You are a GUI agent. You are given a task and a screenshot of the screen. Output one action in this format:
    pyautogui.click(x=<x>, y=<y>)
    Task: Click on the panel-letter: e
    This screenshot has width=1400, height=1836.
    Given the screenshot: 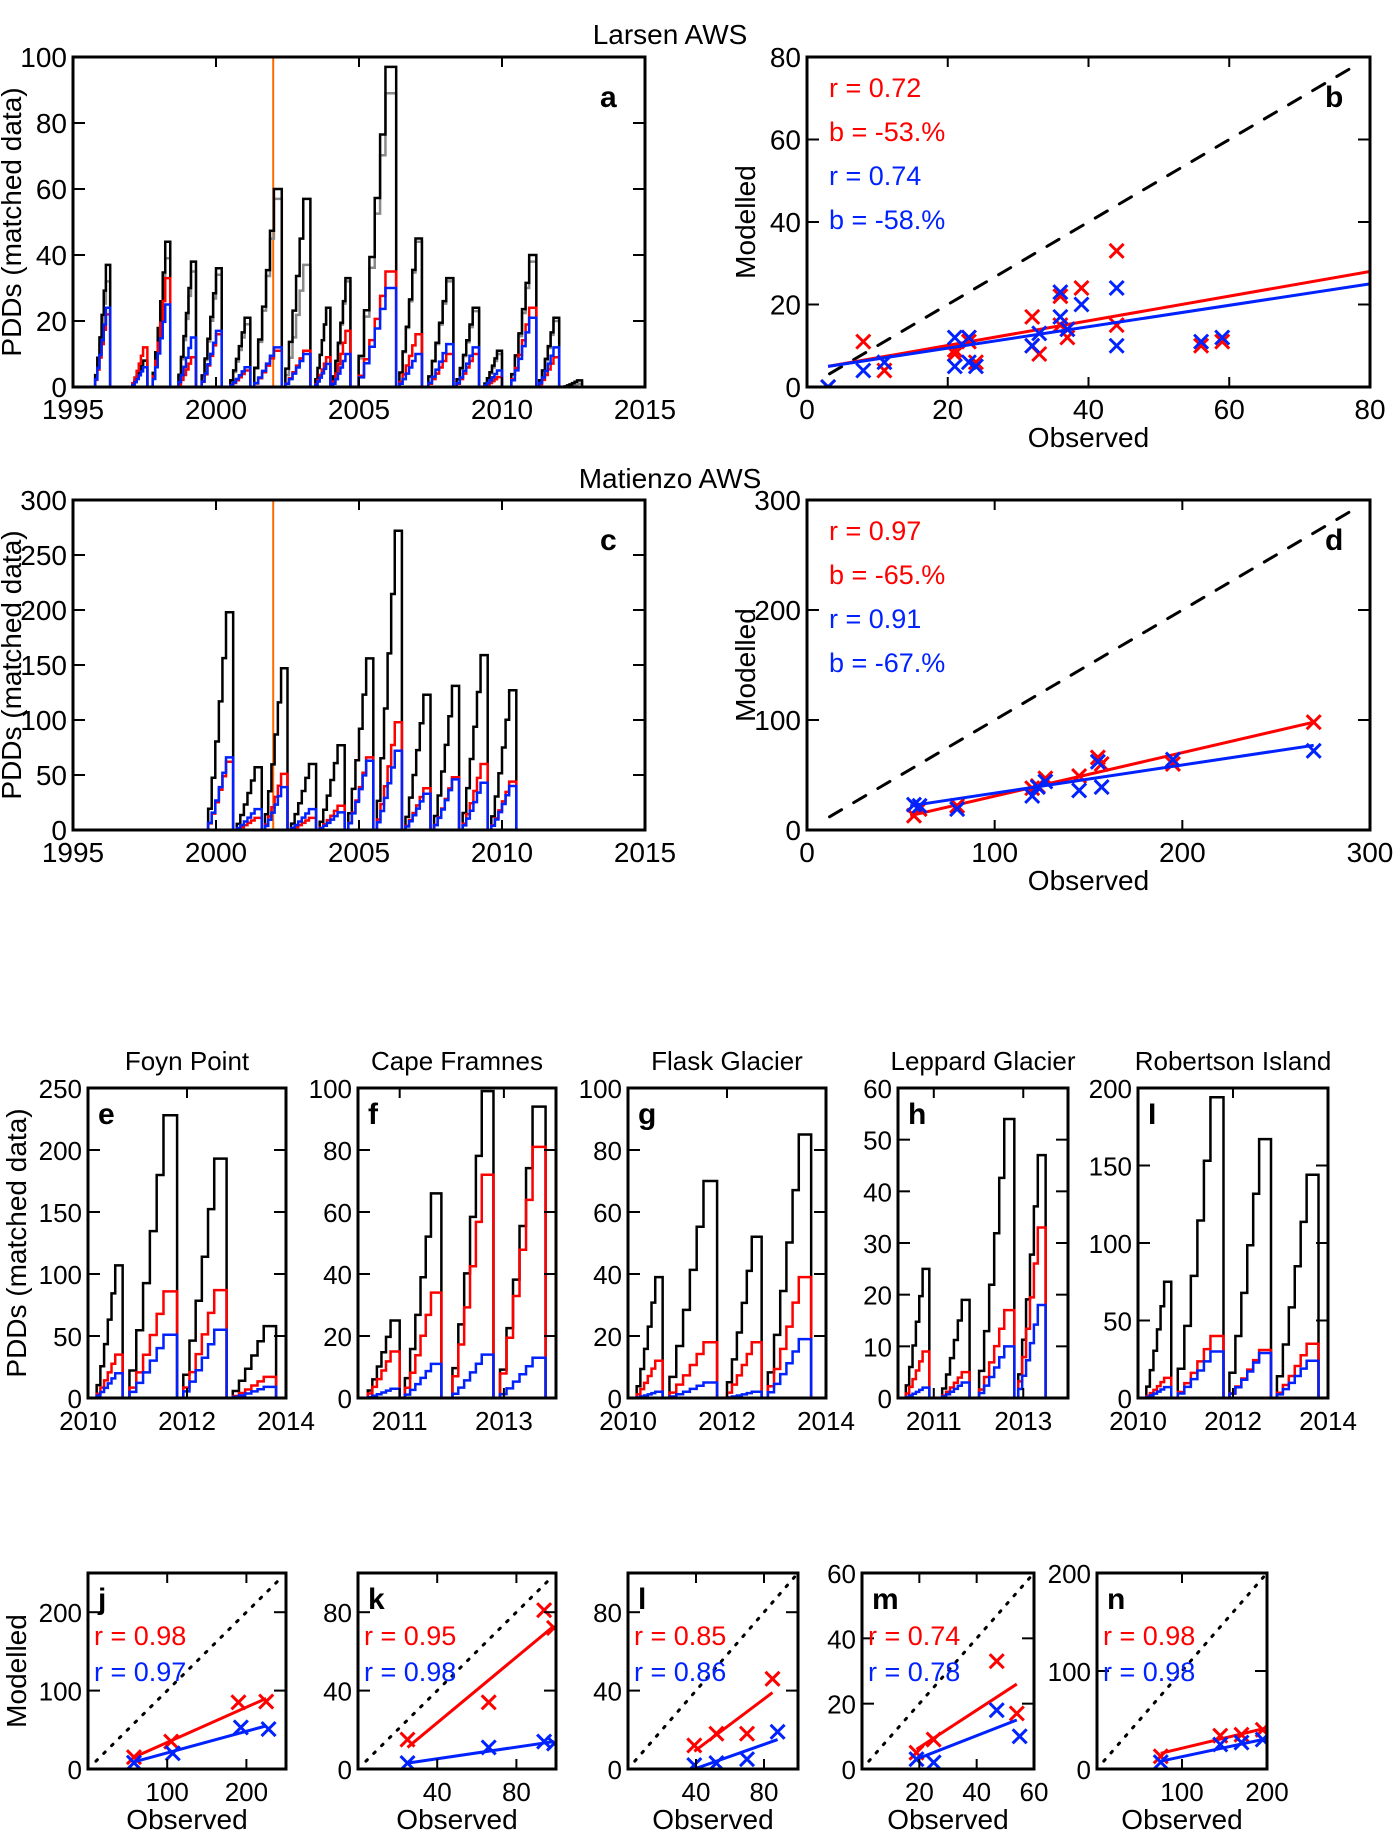 What is the action you would take?
    pyautogui.click(x=106, y=1114)
    